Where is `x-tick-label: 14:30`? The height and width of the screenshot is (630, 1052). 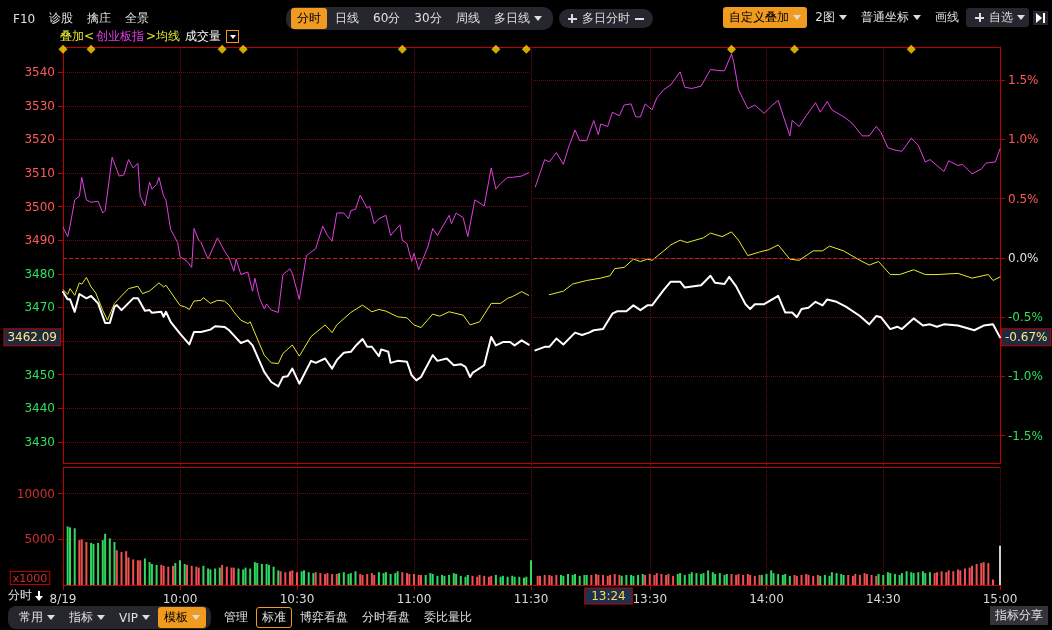
x-tick-label: 14:30 is located at coordinates (883, 599).